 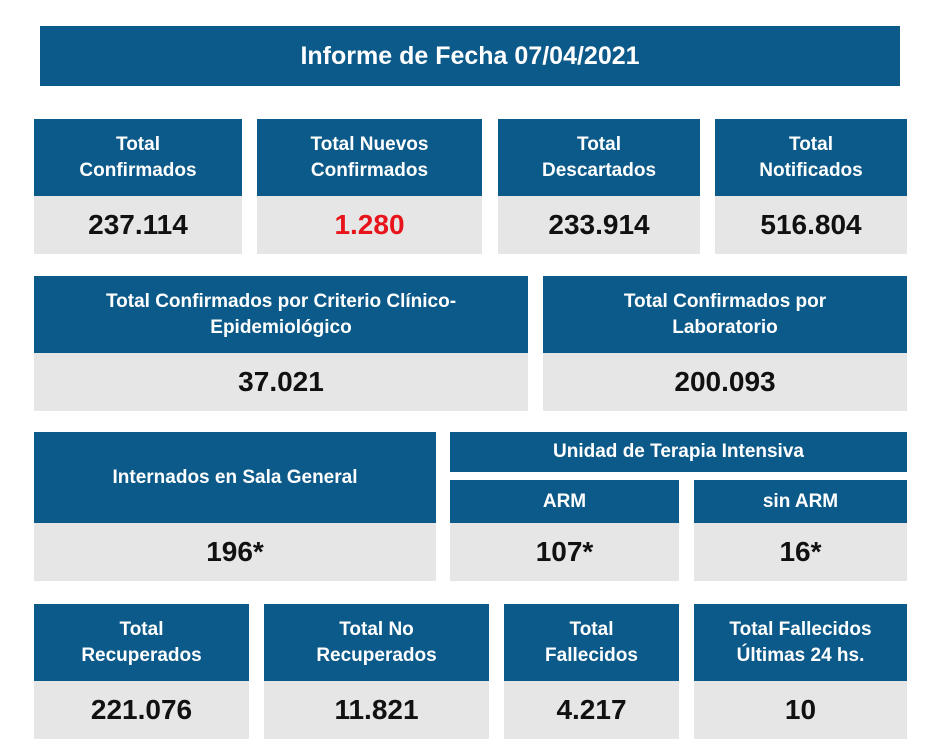 What do you see at coordinates (591, 655) in the screenshot?
I see `header-line2: Fallecidos` at bounding box center [591, 655].